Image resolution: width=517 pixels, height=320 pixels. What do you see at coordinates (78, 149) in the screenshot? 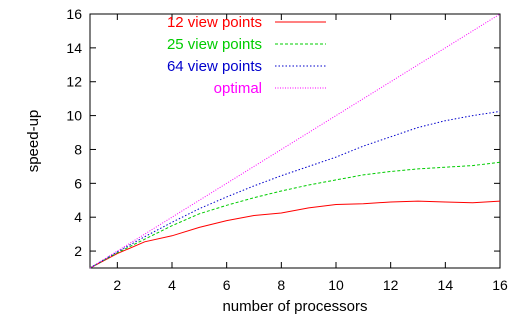
I see `y-tick-label: 8` at bounding box center [78, 149].